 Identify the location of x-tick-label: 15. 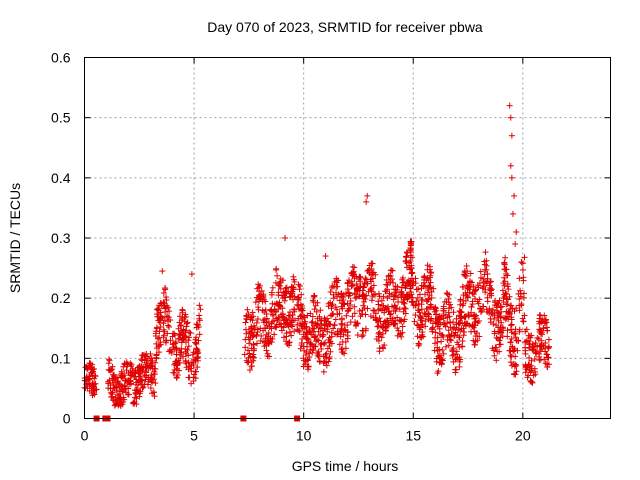
(413, 436).